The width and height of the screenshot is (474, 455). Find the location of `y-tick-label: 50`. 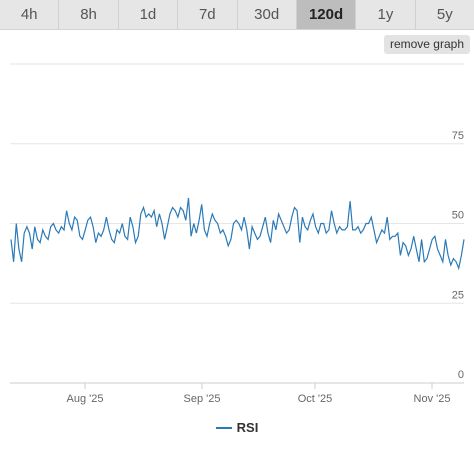

y-tick-label: 50 is located at coordinates (458, 216).